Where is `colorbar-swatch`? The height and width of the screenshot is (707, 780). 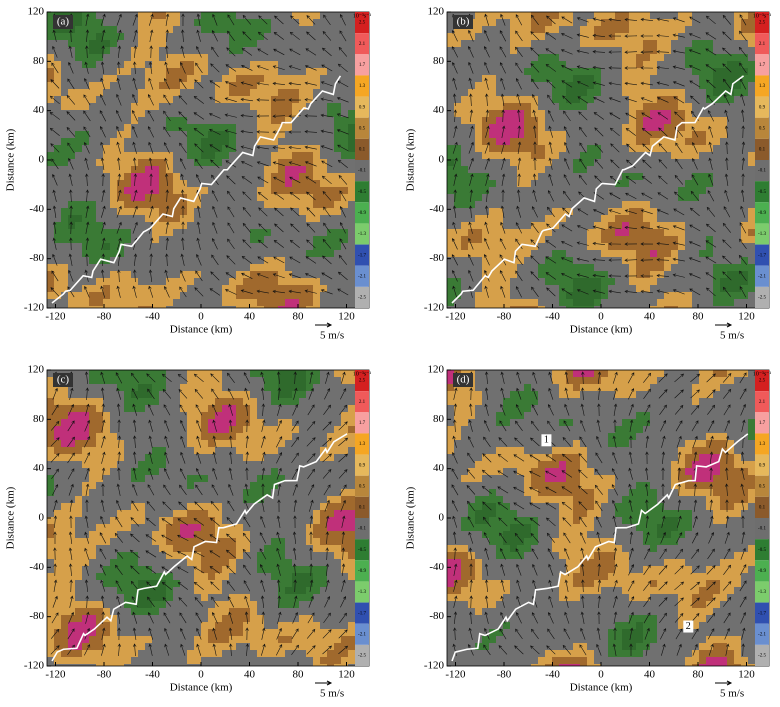 colorbar-swatch is located at coordinates (362, 149).